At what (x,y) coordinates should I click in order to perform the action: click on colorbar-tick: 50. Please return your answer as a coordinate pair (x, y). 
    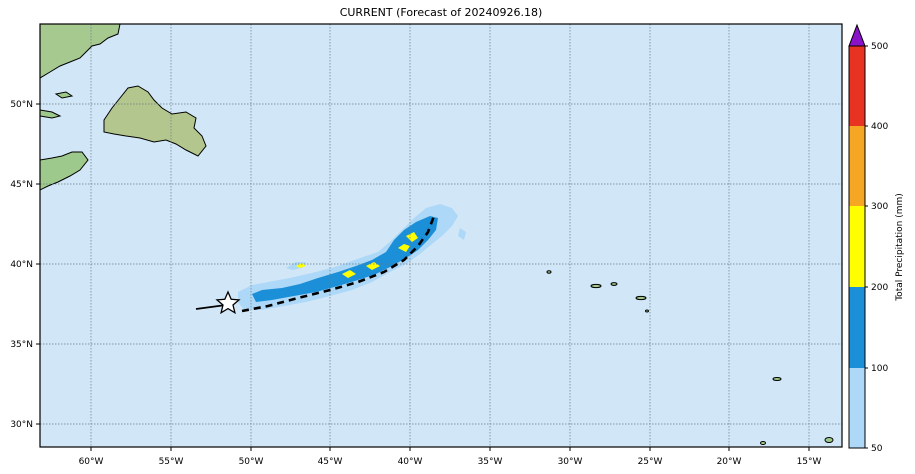
    Looking at the image, I should click on (877, 449).